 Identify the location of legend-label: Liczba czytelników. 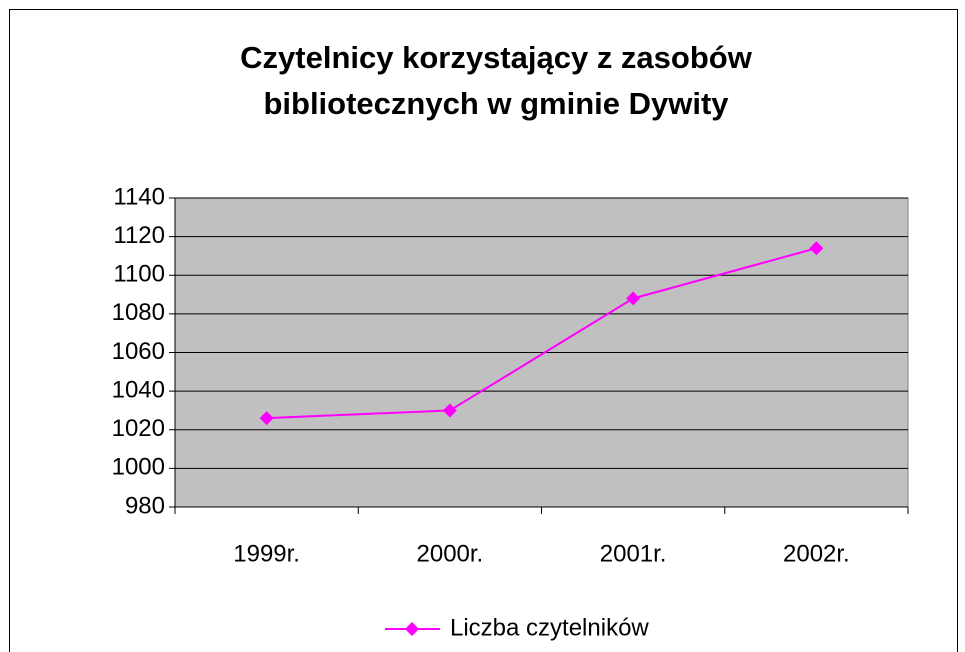
(549, 627).